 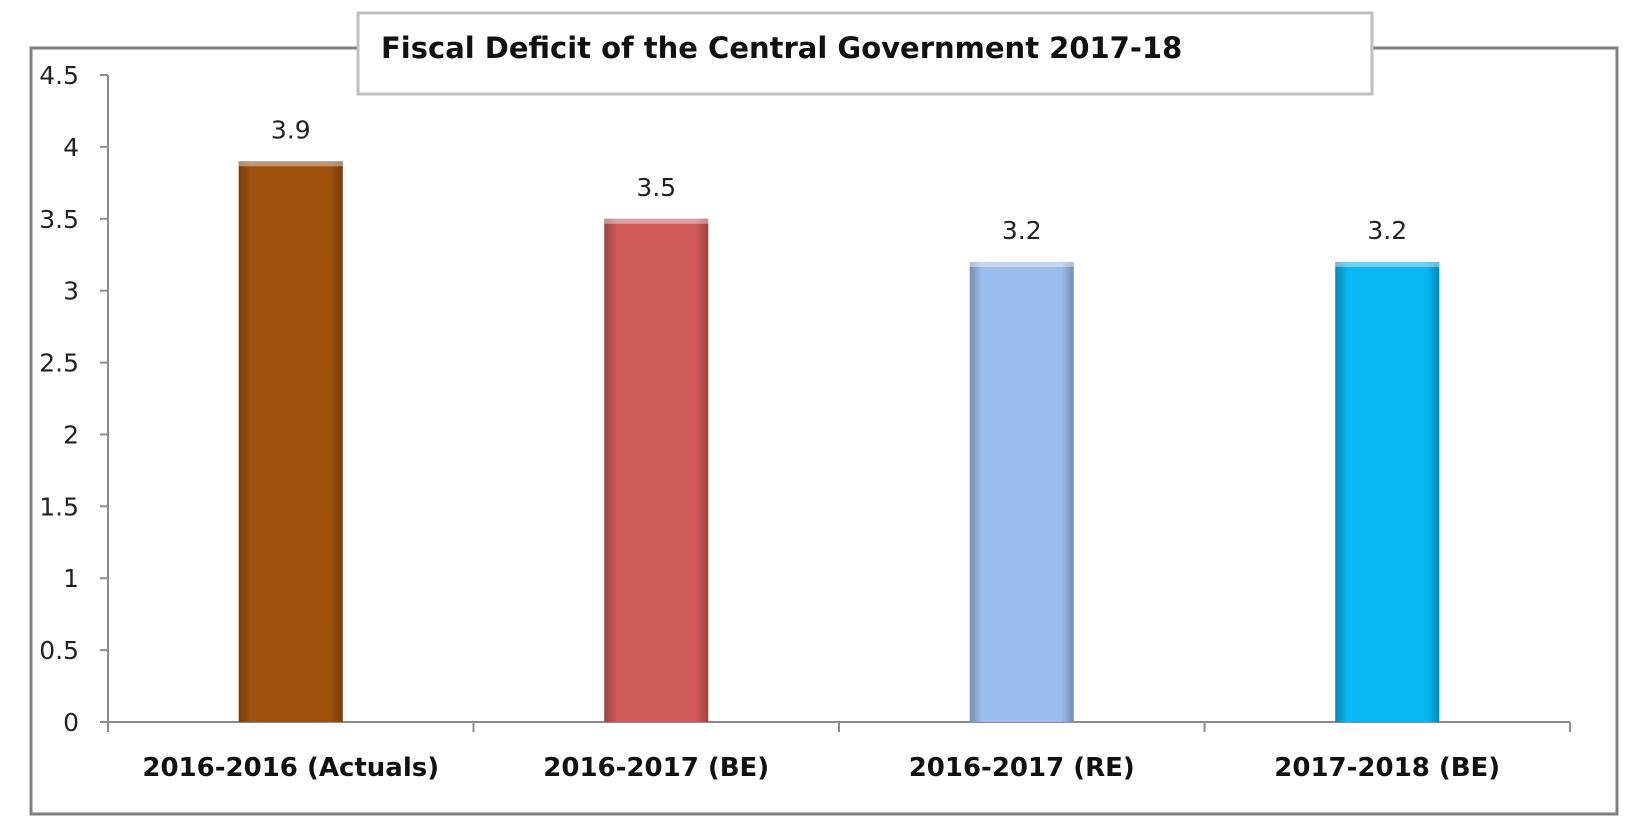 What do you see at coordinates (74, 399) in the screenshot?
I see `y-axis: 0 0.5 1 1.5 2 2.5 3 3.5 4 4.5` at bounding box center [74, 399].